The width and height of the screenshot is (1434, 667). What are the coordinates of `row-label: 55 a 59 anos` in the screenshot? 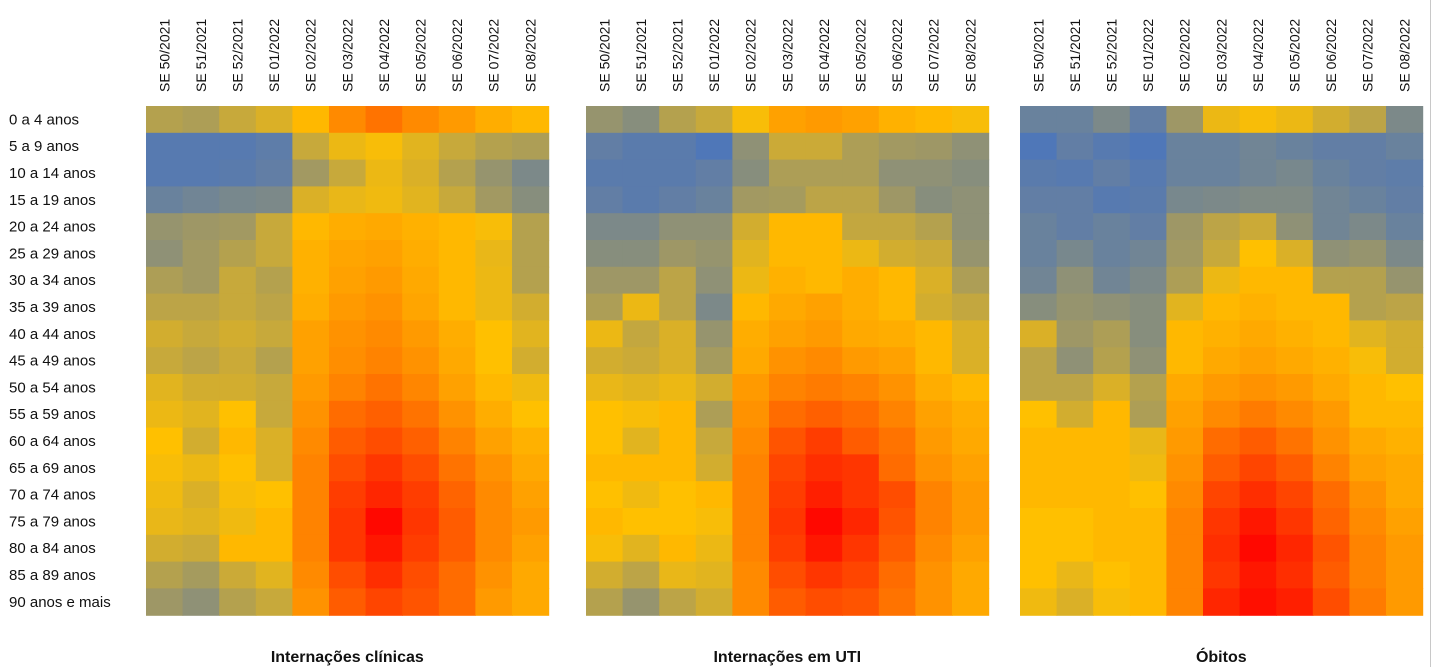 It's located at (52, 414).